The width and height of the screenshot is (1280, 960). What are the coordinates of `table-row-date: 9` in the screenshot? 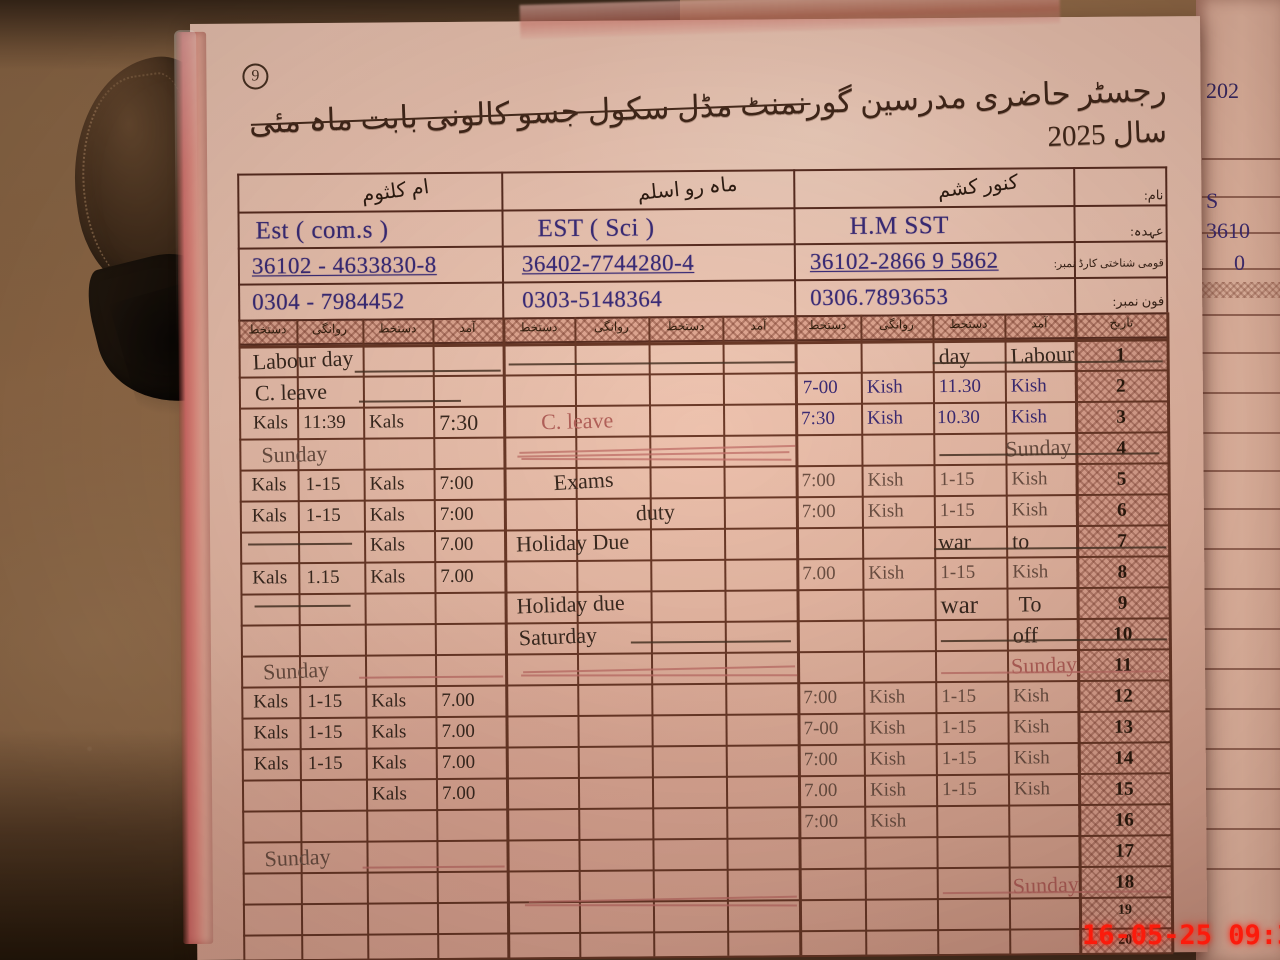 It's located at (1122, 603).